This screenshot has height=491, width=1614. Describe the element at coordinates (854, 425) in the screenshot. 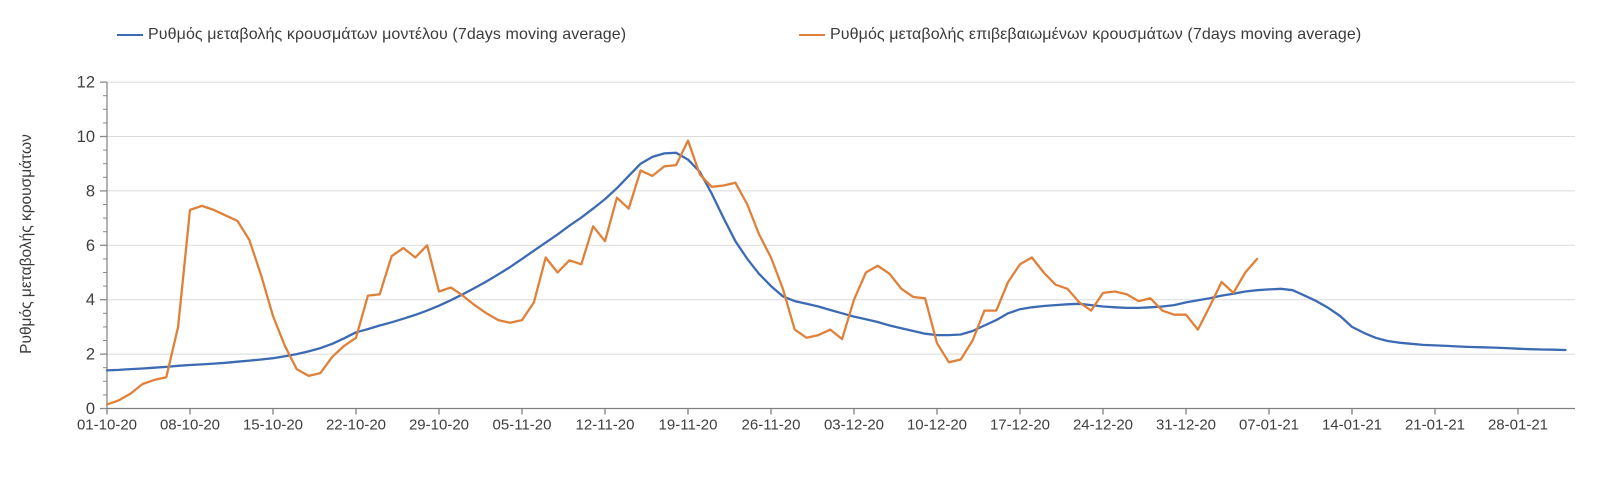

I see `x-axis-tick-label: 03-12-20` at that location.